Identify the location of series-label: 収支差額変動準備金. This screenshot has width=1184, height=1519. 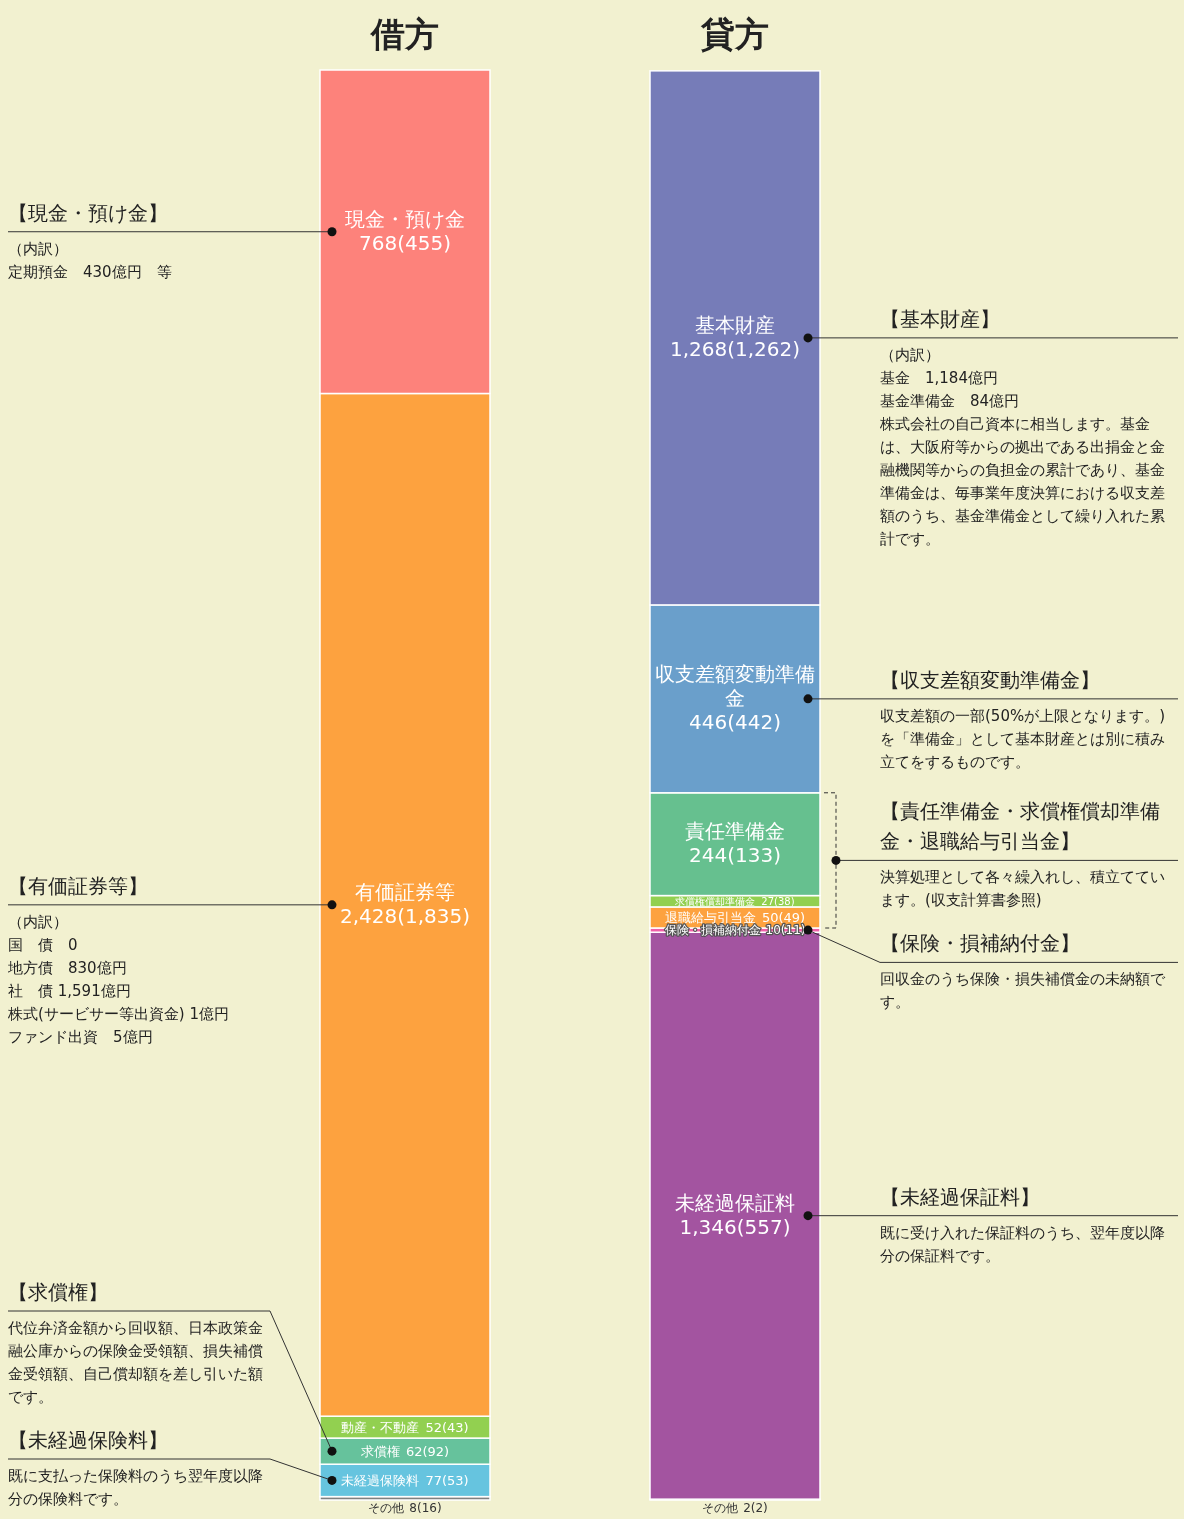
(735, 685).